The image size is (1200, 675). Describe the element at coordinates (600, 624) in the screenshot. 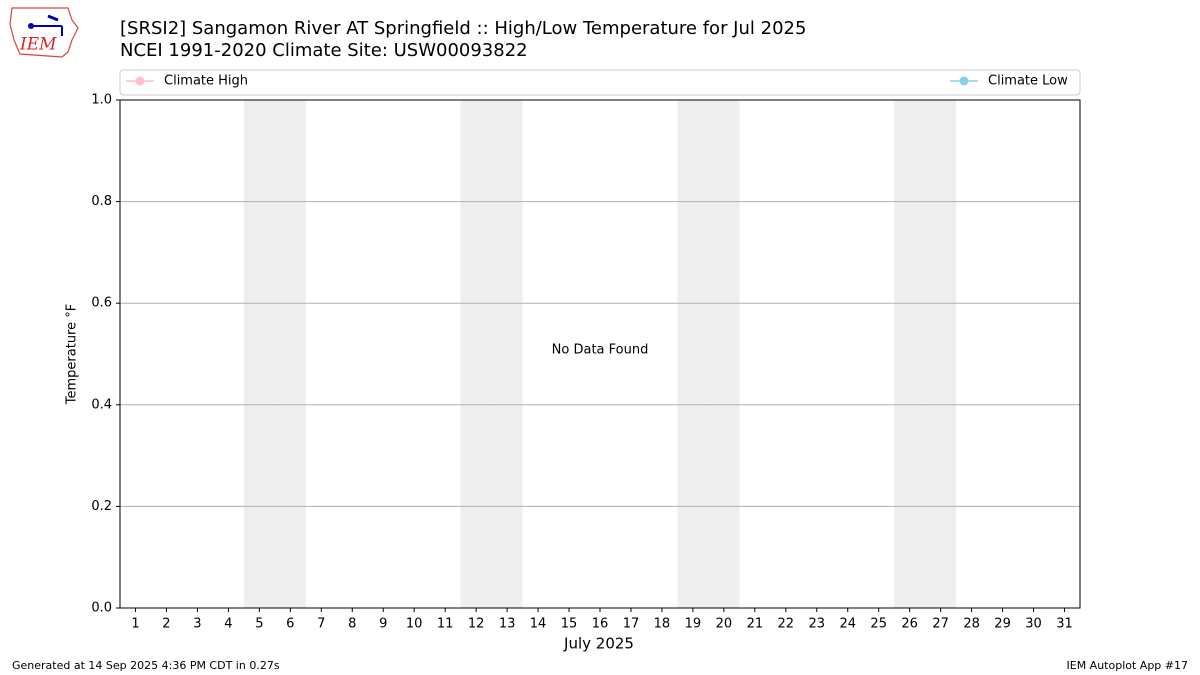

I see `x-tick-label: 16` at that location.